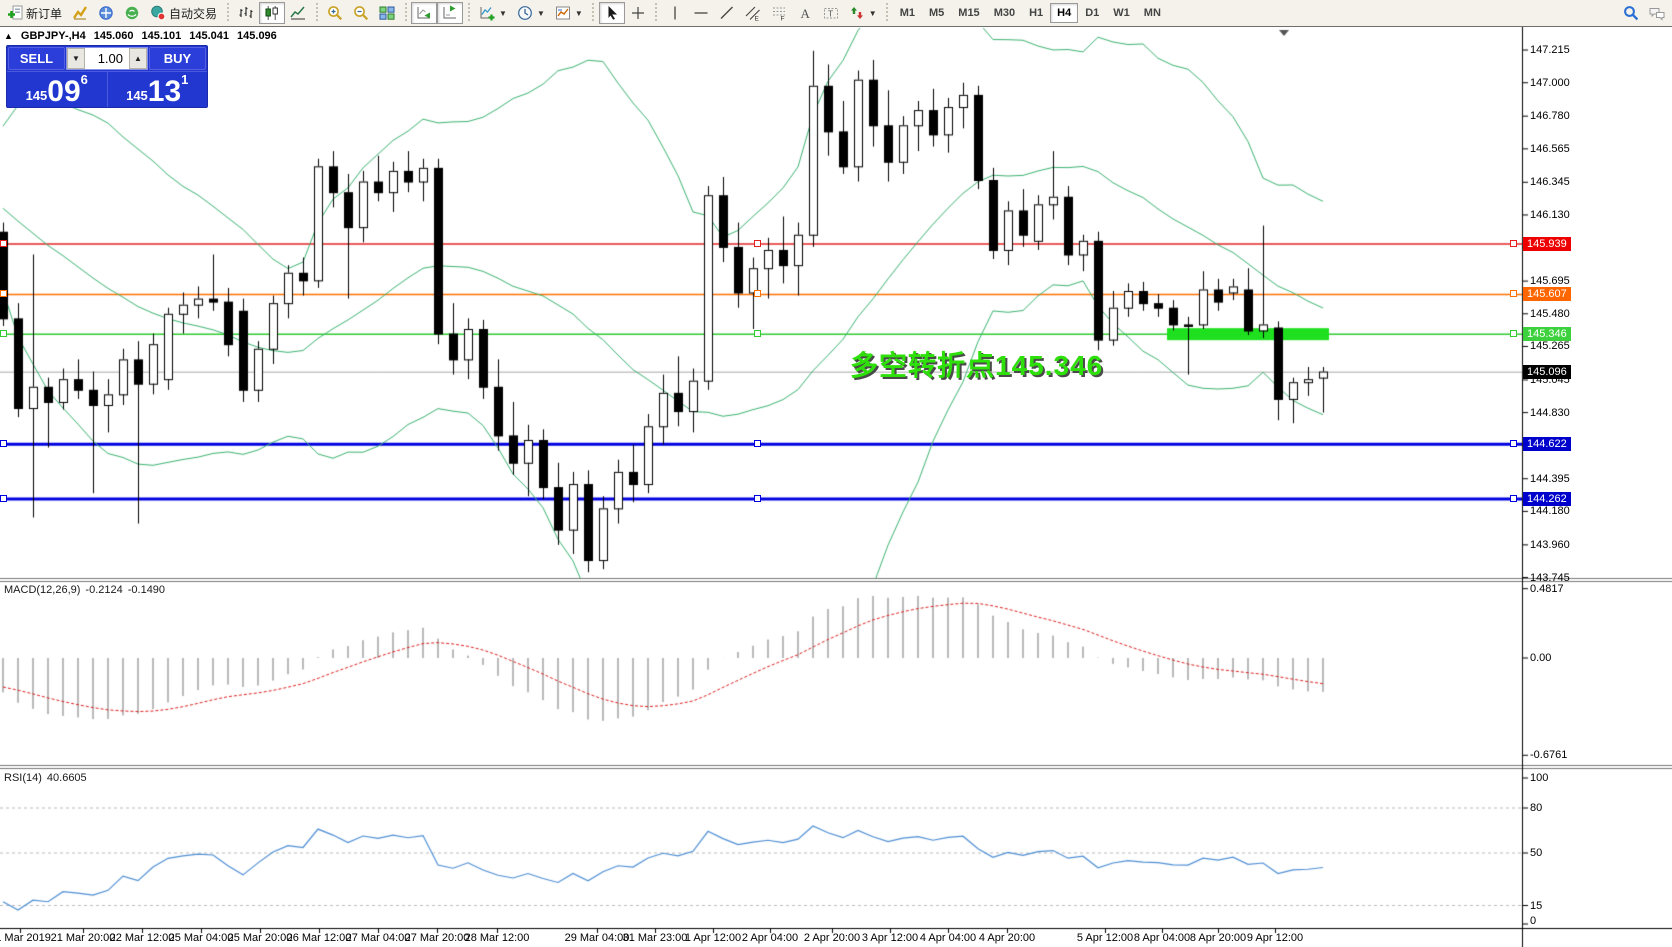  What do you see at coordinates (655, 938) in the screenshot?
I see `time-axis-label: 31 Mar 23:00` at bounding box center [655, 938].